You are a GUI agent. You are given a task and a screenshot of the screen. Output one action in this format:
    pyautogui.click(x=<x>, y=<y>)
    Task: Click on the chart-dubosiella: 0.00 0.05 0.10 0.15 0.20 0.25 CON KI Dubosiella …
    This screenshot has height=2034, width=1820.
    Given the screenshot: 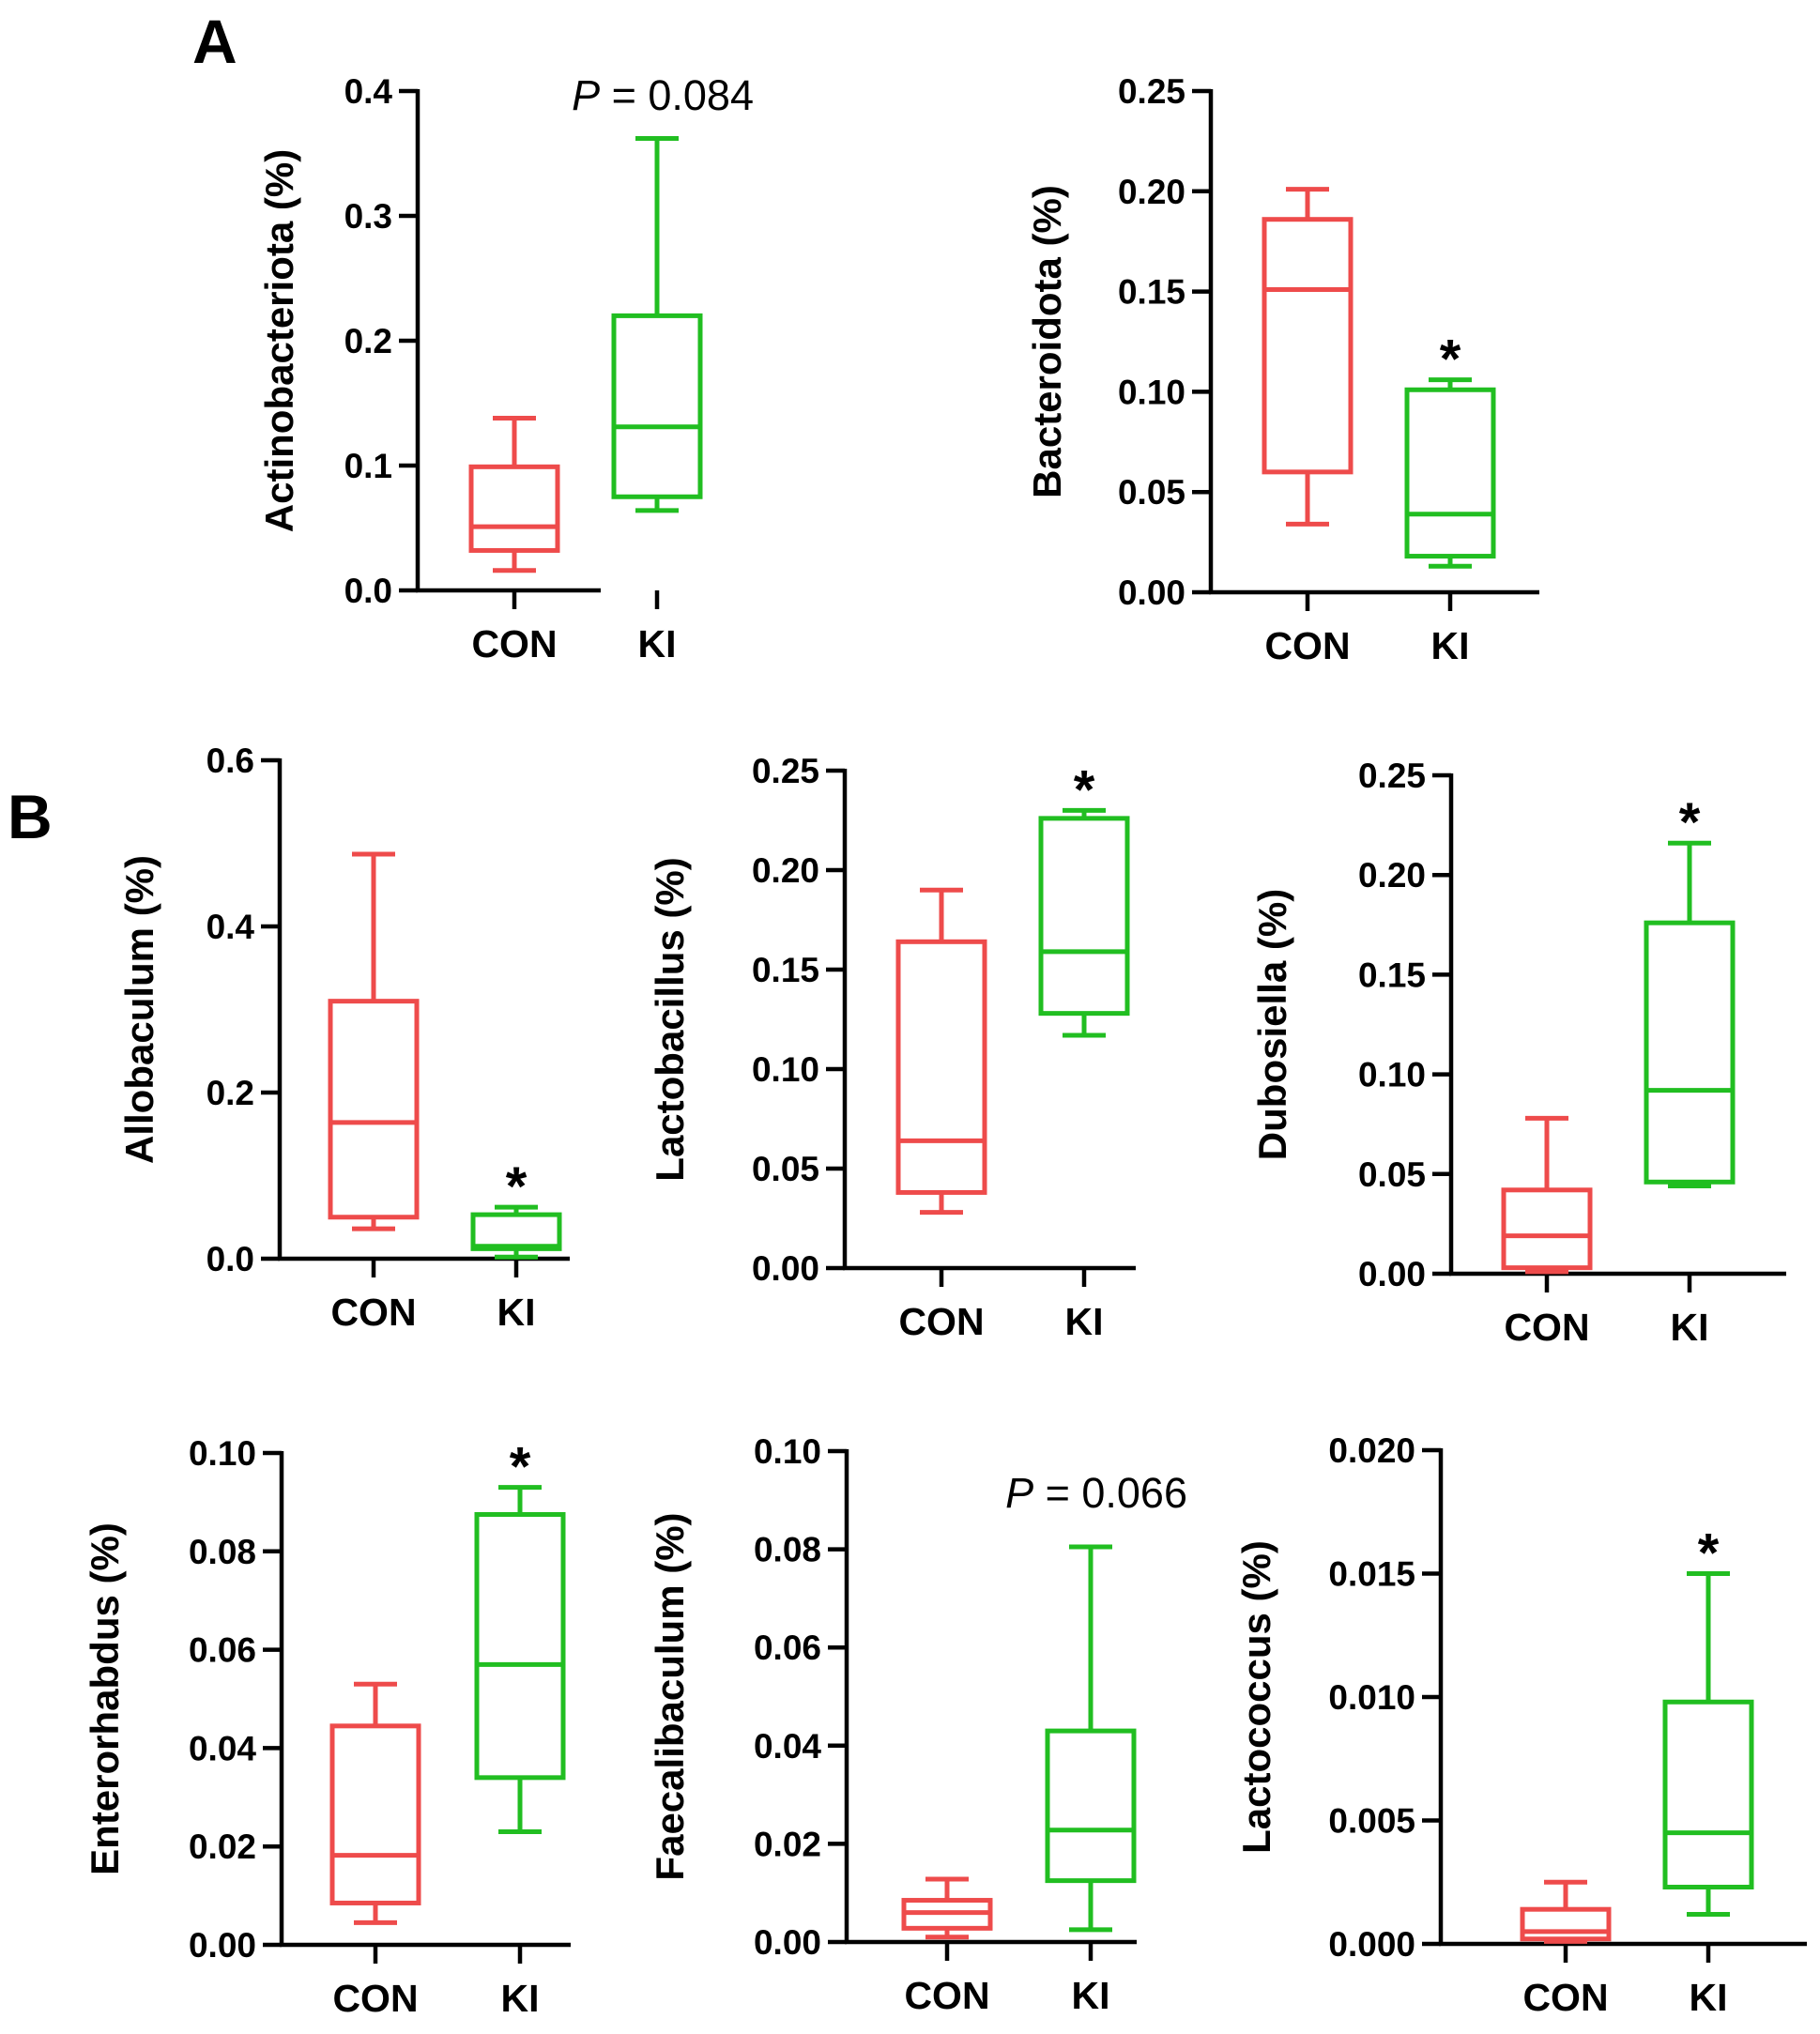 What is the action you would take?
    pyautogui.click(x=1518, y=1053)
    